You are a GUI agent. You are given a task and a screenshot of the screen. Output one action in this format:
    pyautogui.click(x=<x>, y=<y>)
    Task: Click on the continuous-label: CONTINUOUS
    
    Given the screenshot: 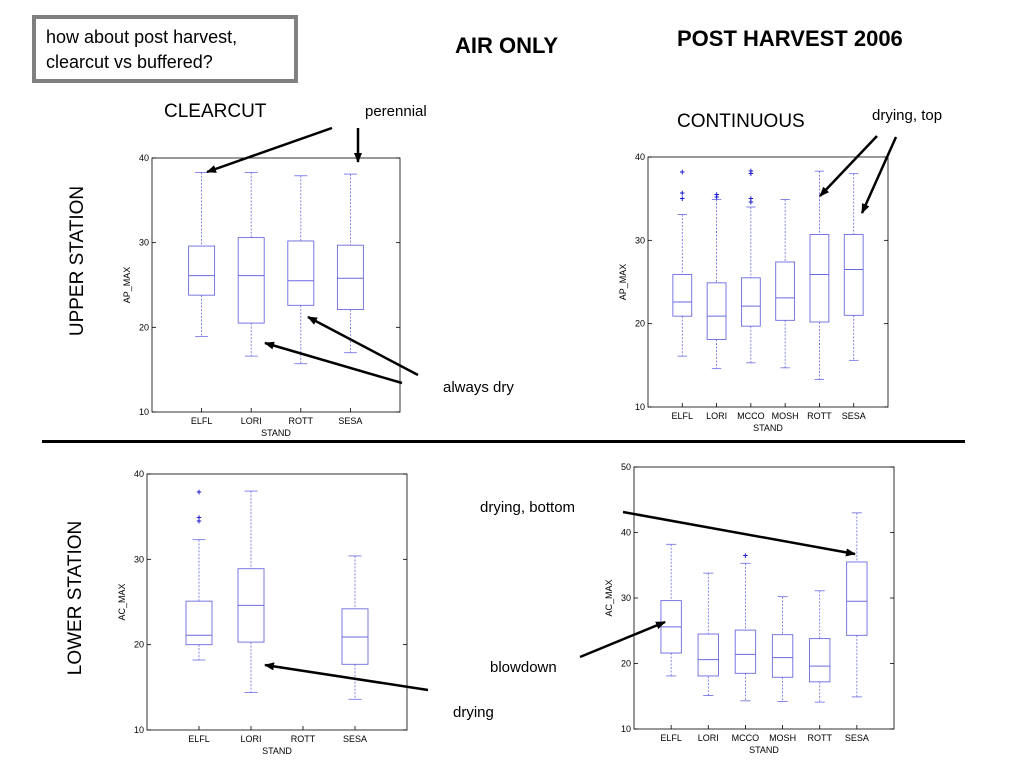 What is the action you would take?
    pyautogui.click(x=741, y=121)
    